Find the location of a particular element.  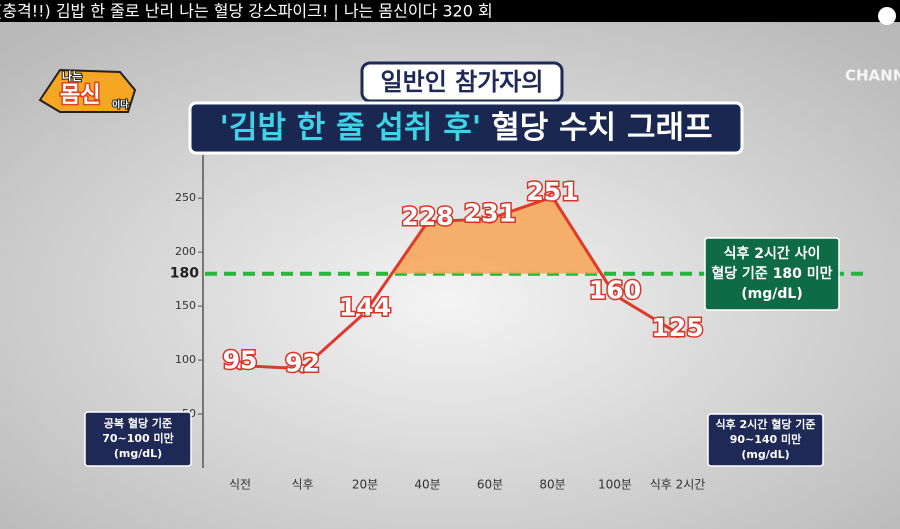

chart-subtitle: 일반인 참가자의 is located at coordinates (462, 82).